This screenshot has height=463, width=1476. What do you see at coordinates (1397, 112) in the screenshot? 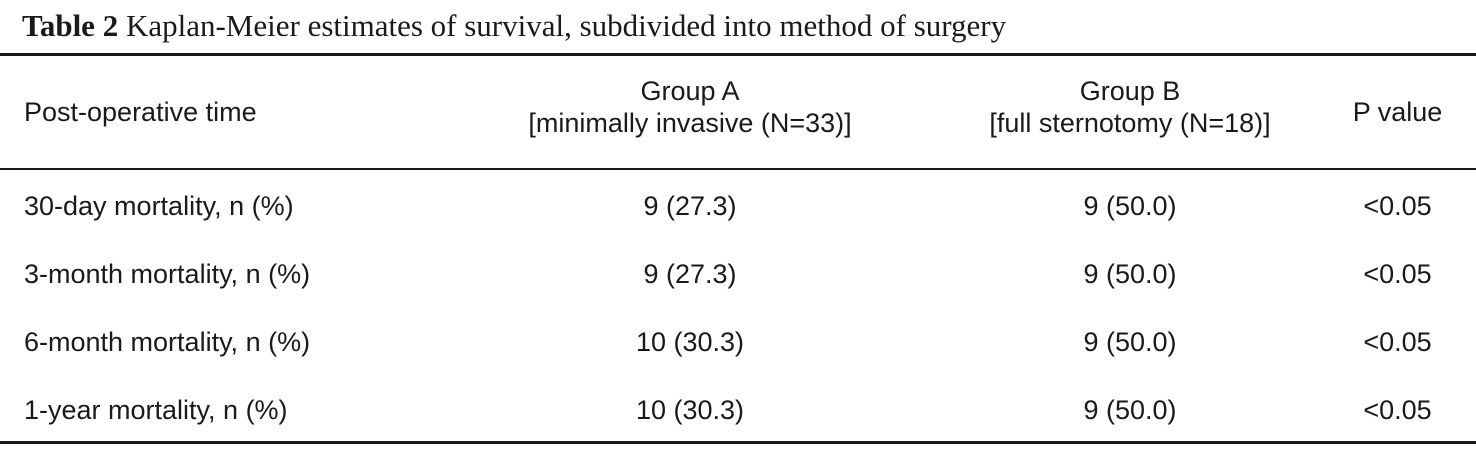
I see `header-p-value: P value` at bounding box center [1397, 112].